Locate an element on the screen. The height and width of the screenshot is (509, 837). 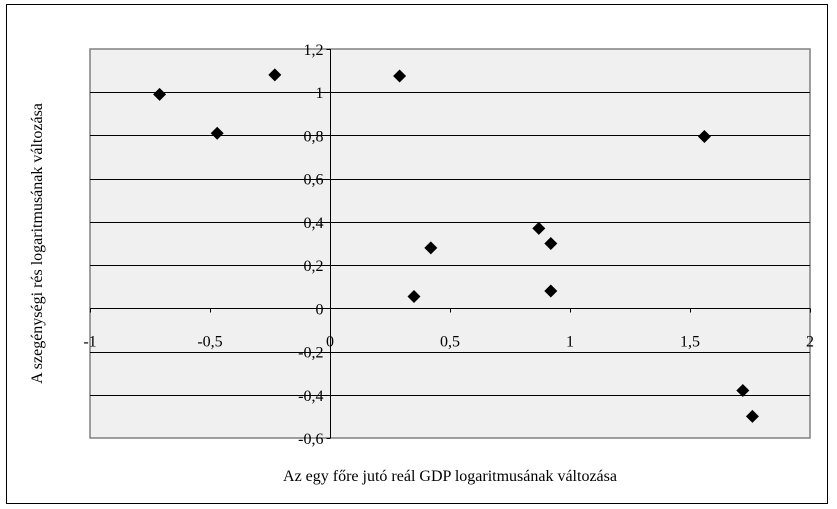
y-tick-label: 1,2 is located at coordinates (314, 50).